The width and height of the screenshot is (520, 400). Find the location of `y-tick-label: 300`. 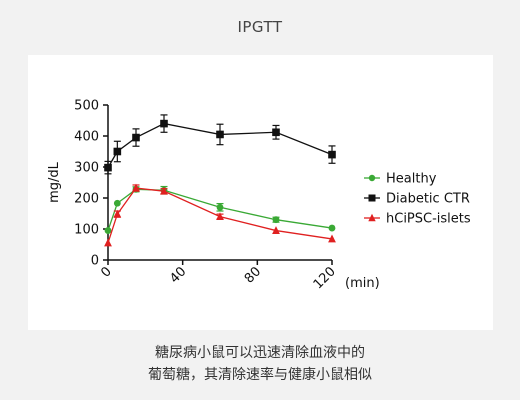

y-tick-label: 300 is located at coordinates (86, 168).